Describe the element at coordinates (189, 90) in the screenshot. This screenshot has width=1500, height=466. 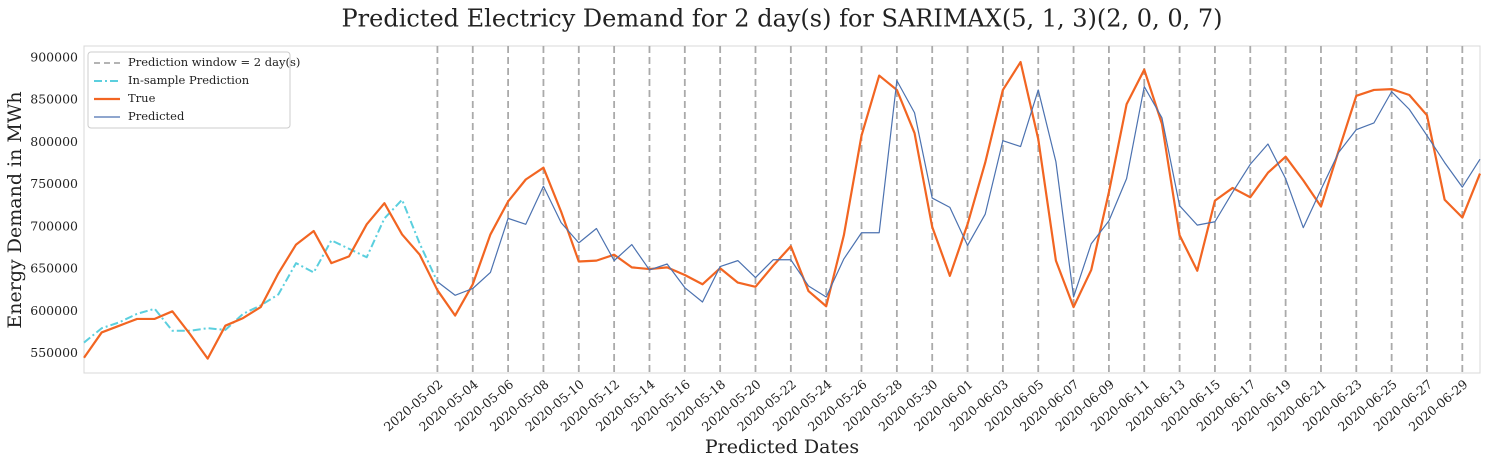
I see `legend-box` at that location.